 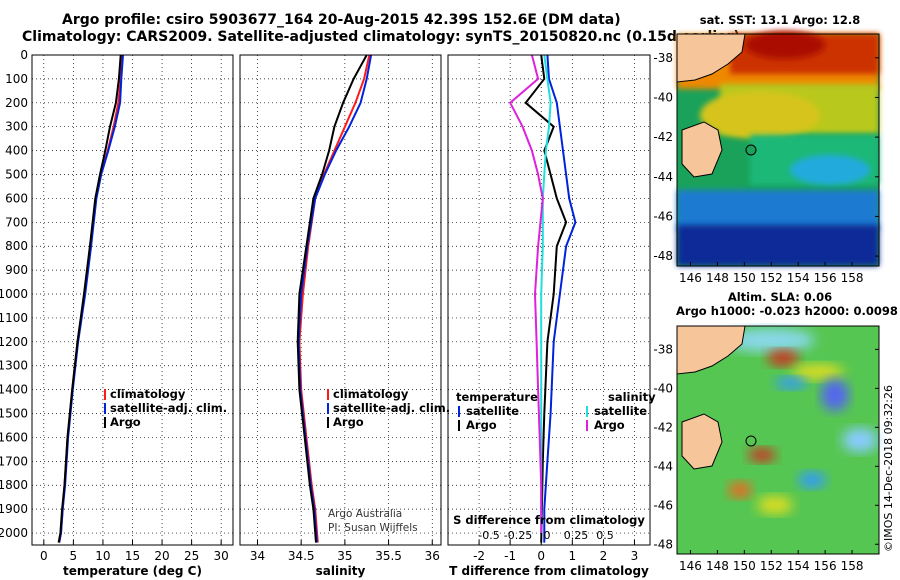 What do you see at coordinates (780, 20) in the screenshot?
I see `sst-map-title: sat. SST: 13.1 Argo: 12.8` at bounding box center [780, 20].